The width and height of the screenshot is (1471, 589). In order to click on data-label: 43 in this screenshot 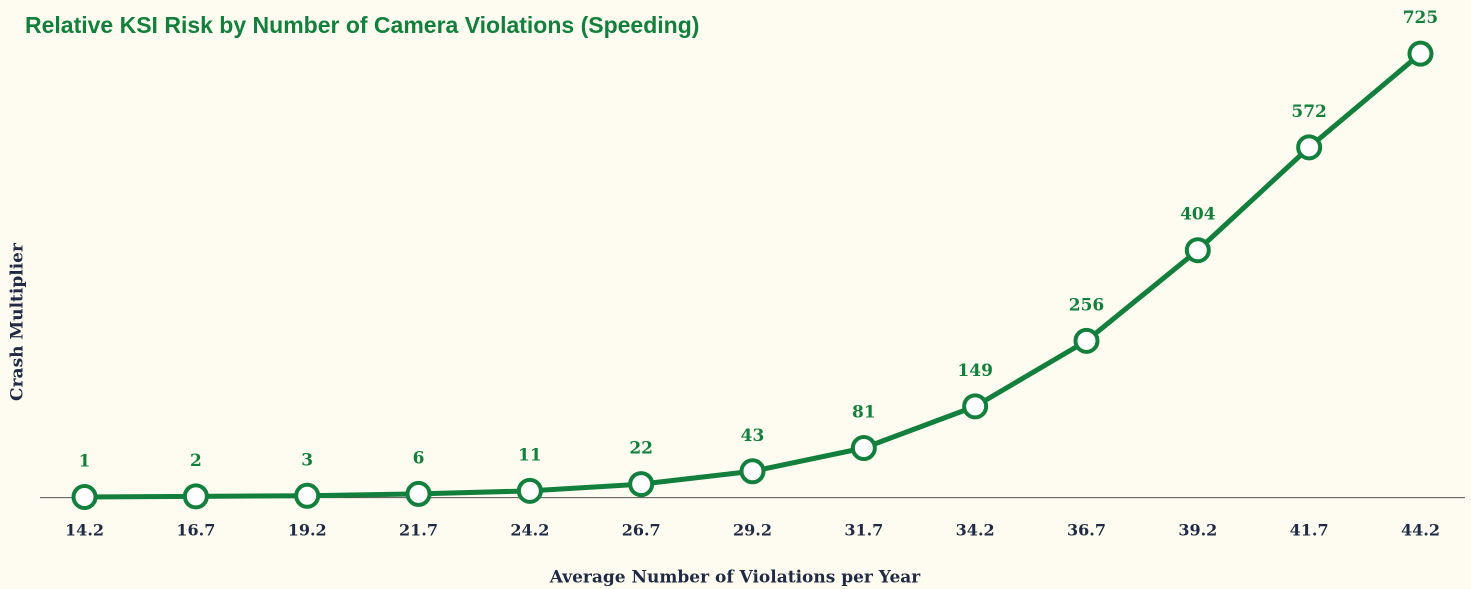, I will do `click(753, 436)`.